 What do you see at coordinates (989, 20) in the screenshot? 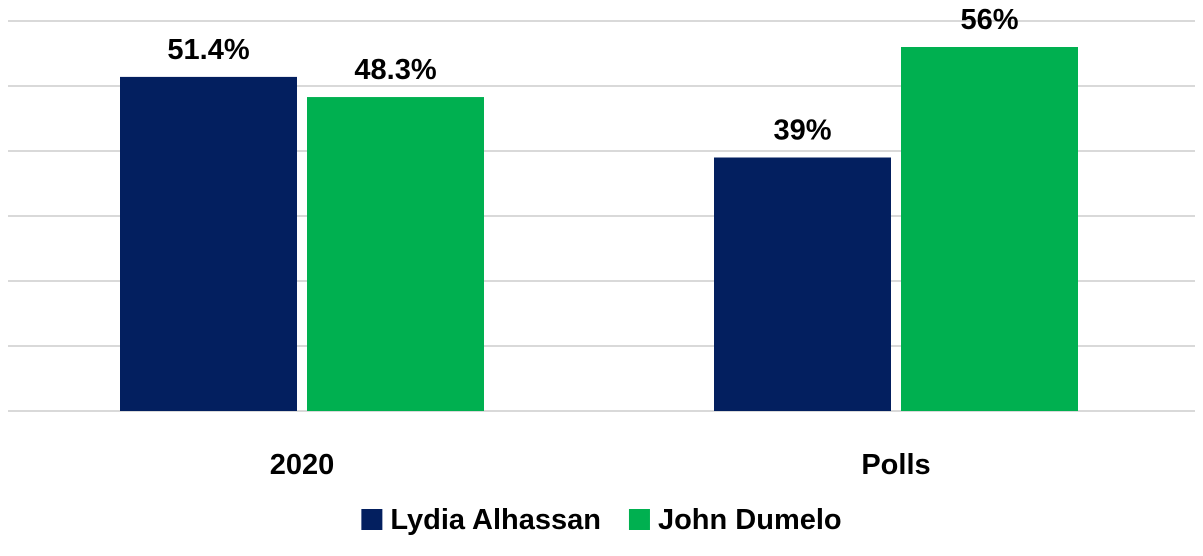
I see `data-label: 56%` at bounding box center [989, 20].